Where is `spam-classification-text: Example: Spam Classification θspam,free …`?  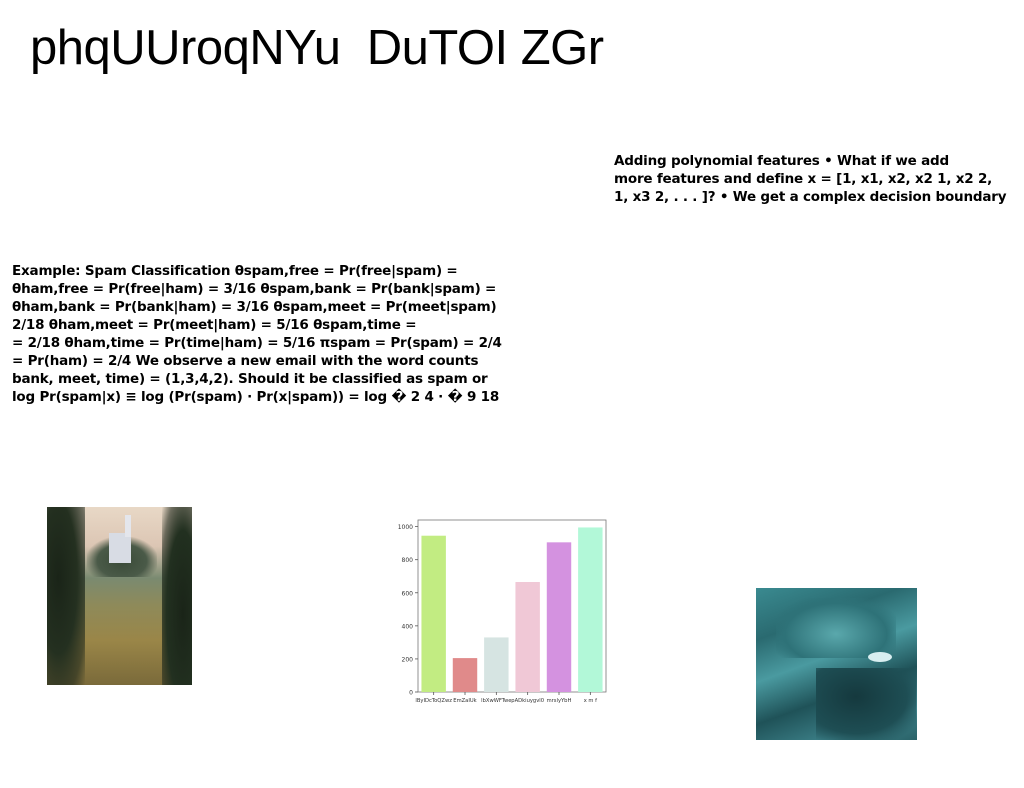
spam-classification-text: Example: Spam Classification θspam,free … is located at coordinates (257, 334).